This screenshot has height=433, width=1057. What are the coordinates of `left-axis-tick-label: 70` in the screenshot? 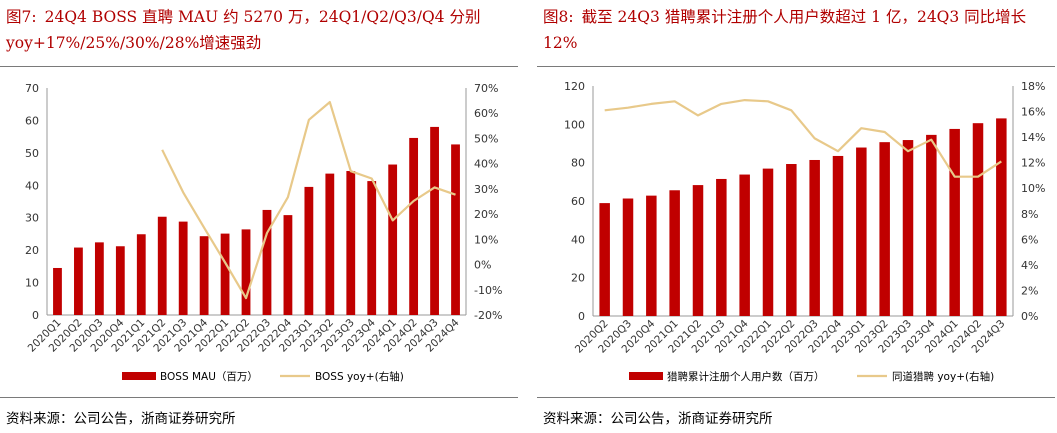 It's located at (32, 88).